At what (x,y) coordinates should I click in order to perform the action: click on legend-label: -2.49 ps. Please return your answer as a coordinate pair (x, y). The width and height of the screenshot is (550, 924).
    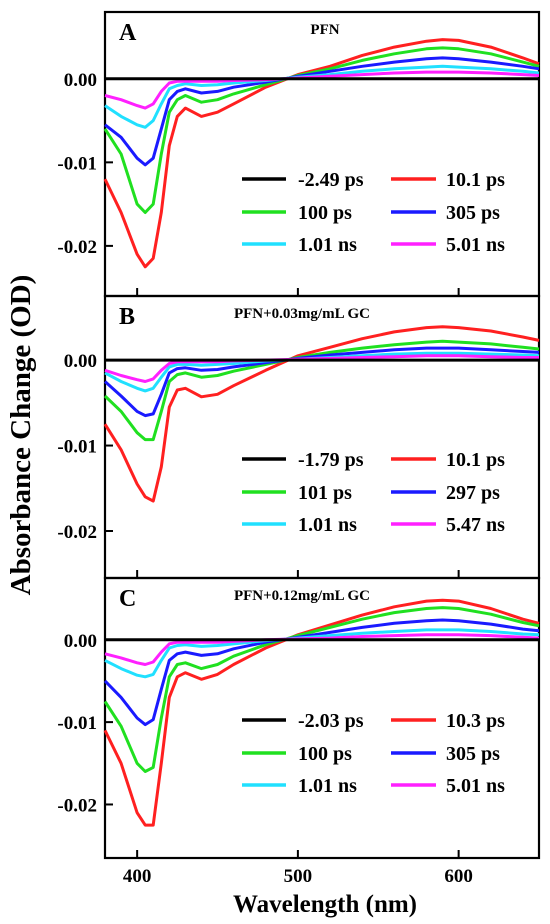
    Looking at the image, I should click on (331, 180).